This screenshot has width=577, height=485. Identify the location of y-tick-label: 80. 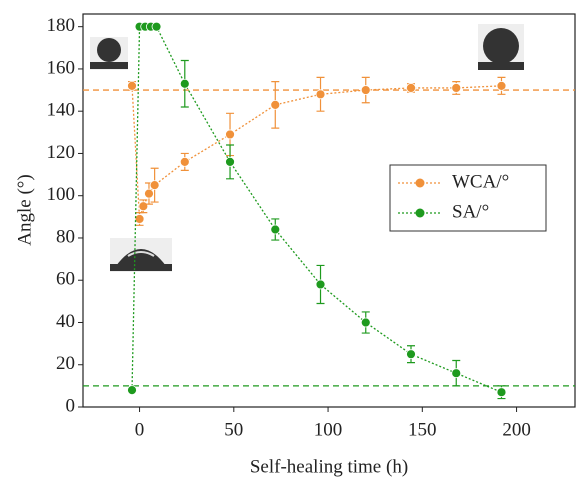
(65, 236).